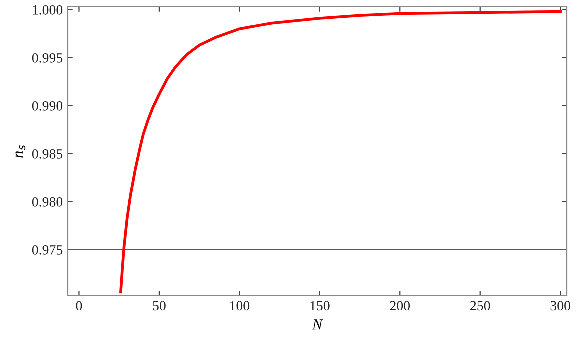 The width and height of the screenshot is (581, 346). Describe the element at coordinates (47, 154) in the screenshot. I see `y-tick-label: 0.985` at that location.